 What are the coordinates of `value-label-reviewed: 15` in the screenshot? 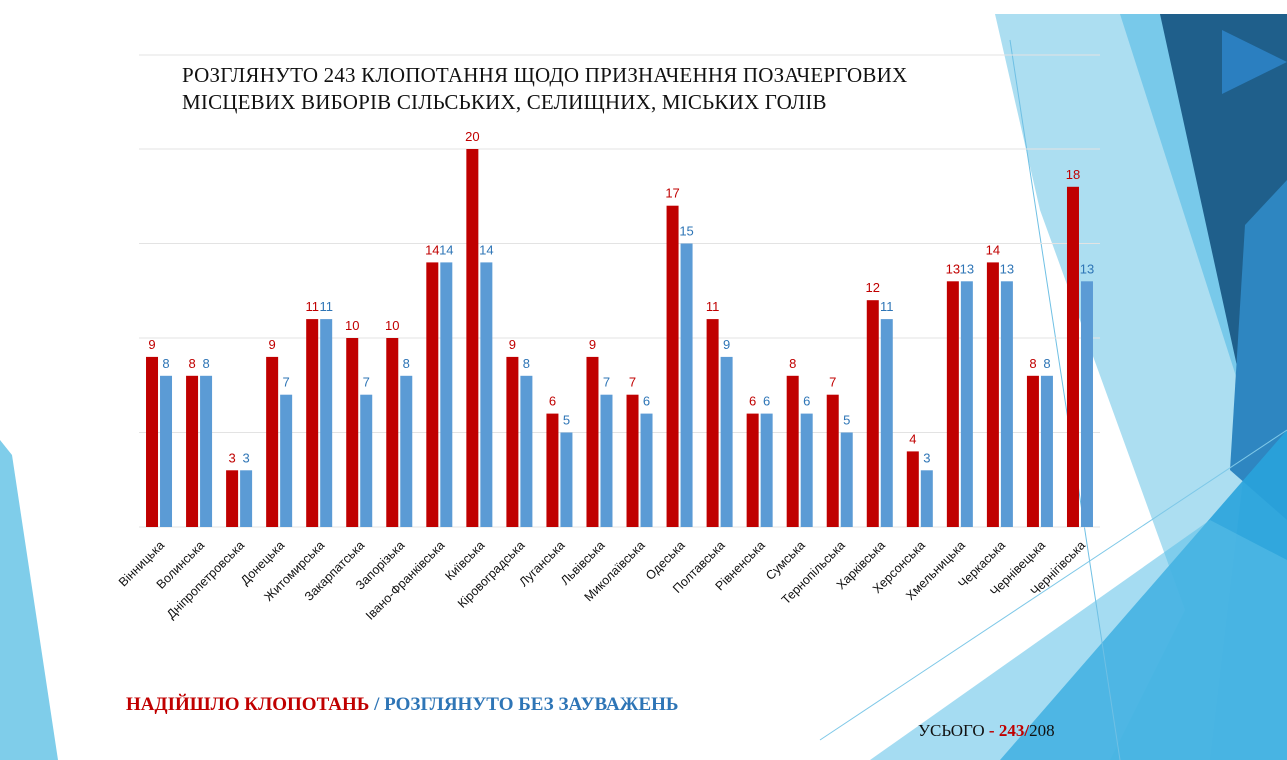 It's located at (686, 231).